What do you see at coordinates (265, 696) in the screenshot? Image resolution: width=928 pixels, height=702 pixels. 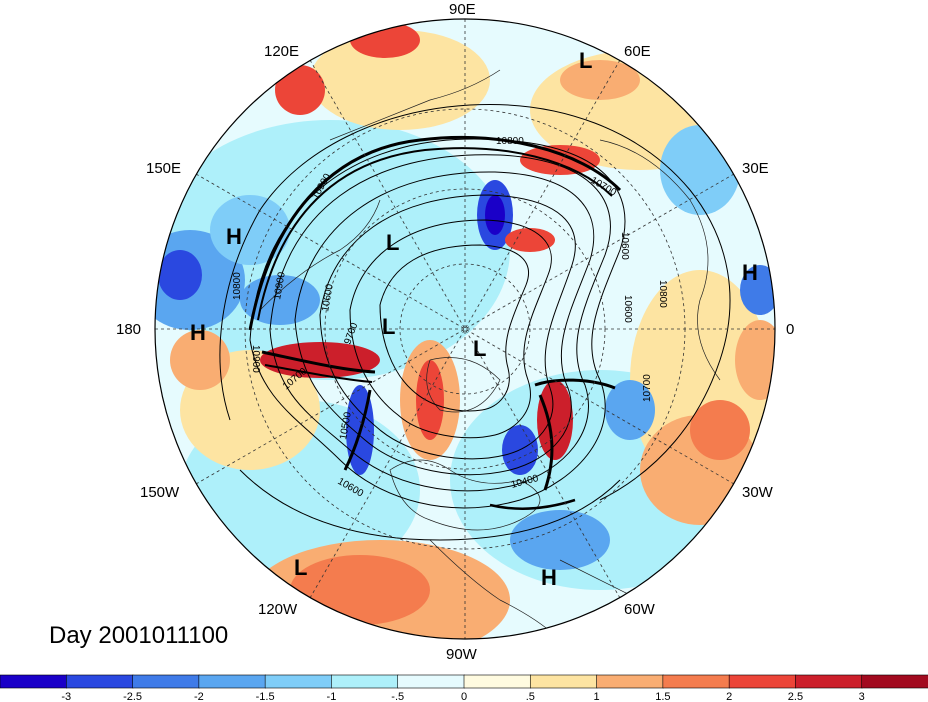 I see `colorbar-tick-label: -1.5` at bounding box center [265, 696].